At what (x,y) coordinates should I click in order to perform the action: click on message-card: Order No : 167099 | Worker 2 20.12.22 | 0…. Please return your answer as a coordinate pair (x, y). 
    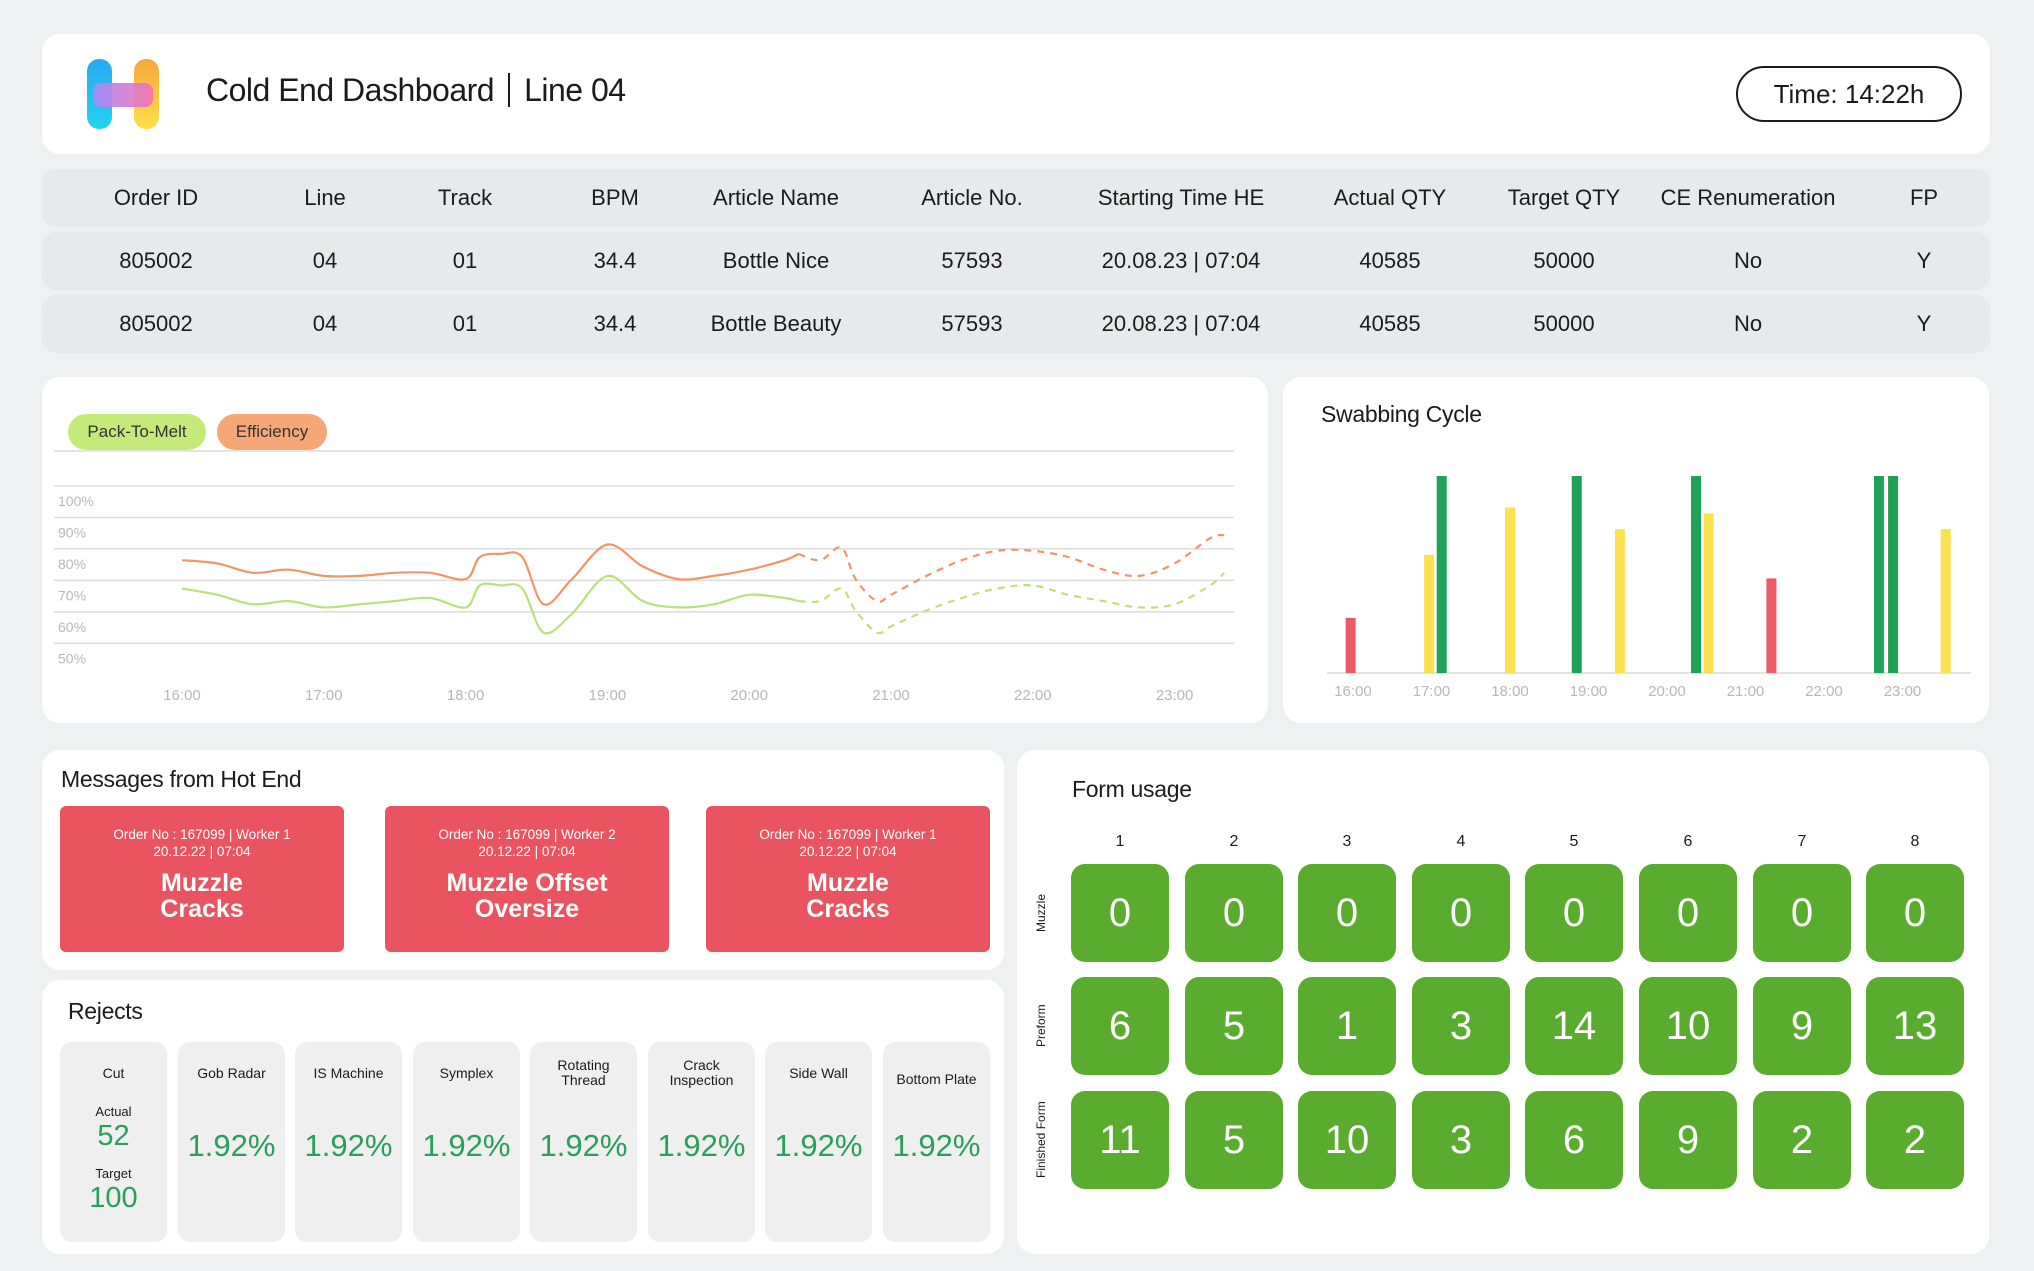
    Looking at the image, I should click on (527, 879).